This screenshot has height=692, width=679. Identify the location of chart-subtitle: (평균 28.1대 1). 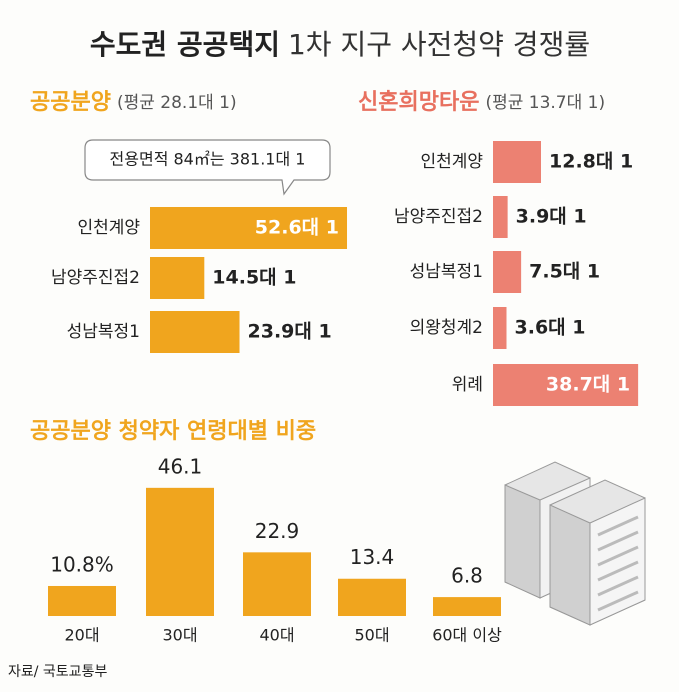
(177, 103).